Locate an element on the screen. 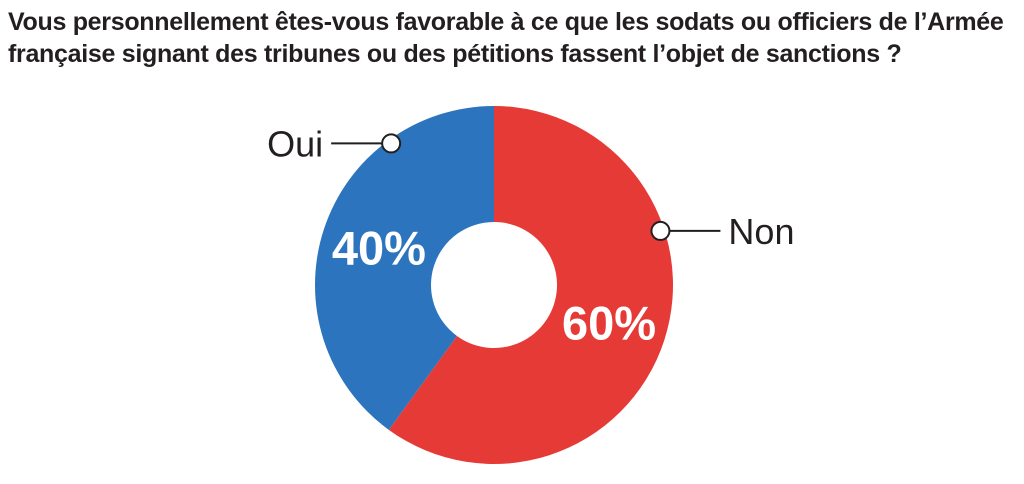 The width and height of the screenshot is (1024, 484). callout-marker-non is located at coordinates (660, 230).